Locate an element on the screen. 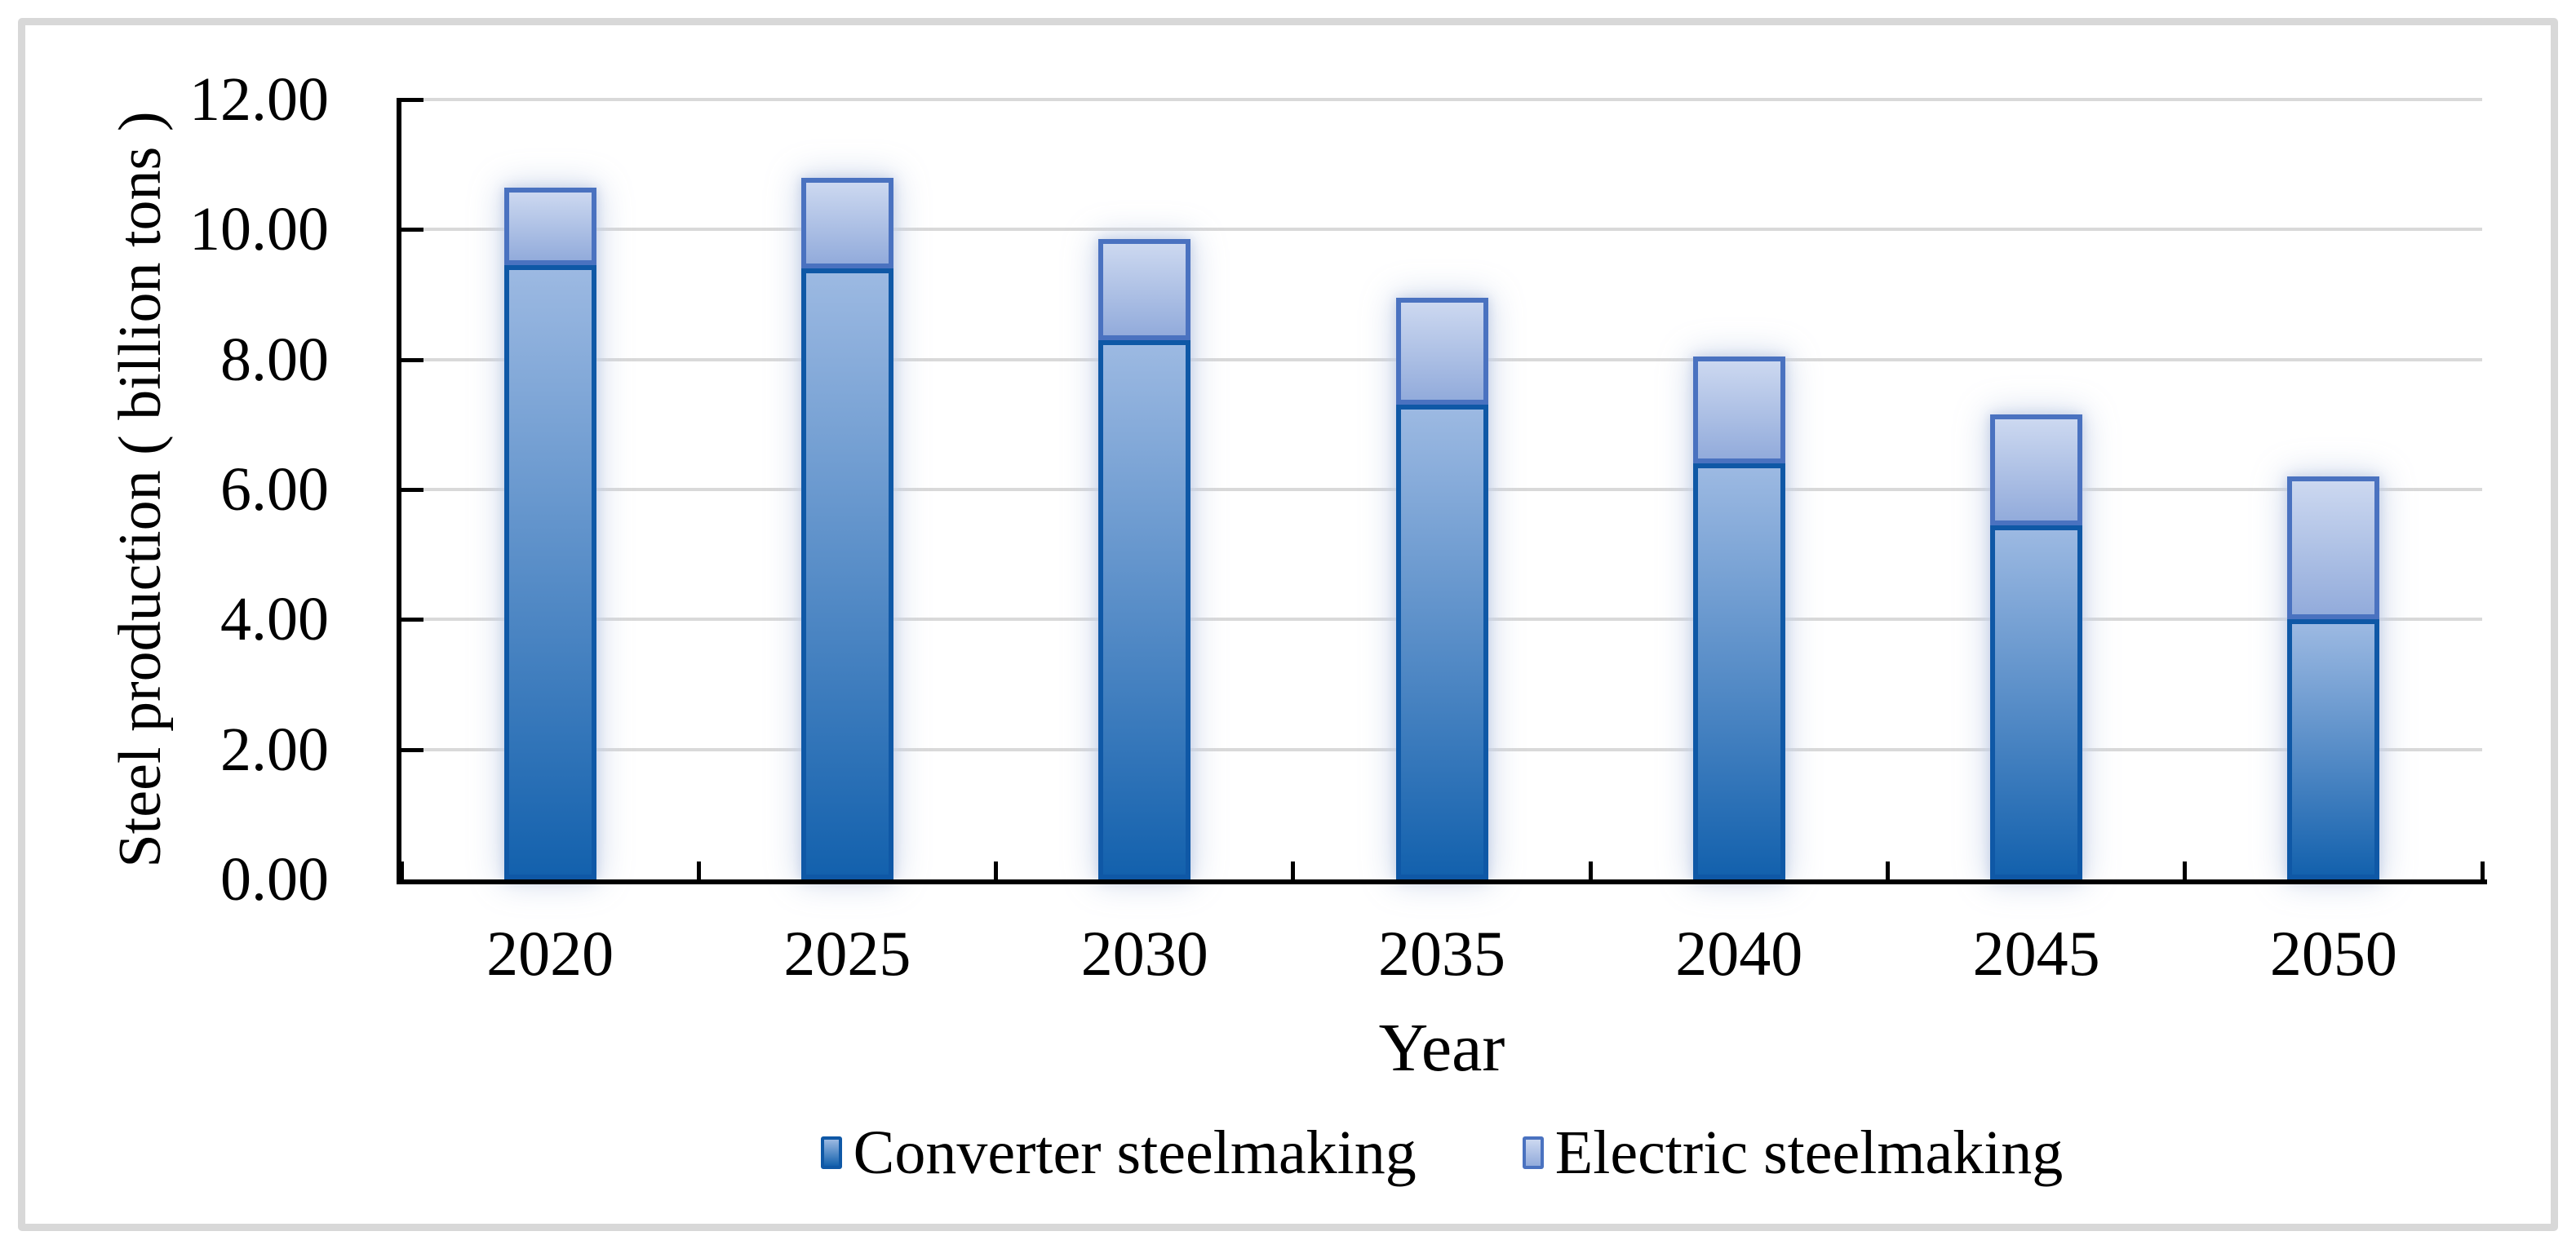 The image size is (2576, 1249). bar-segment-2045-electric is located at coordinates (2036, 470).